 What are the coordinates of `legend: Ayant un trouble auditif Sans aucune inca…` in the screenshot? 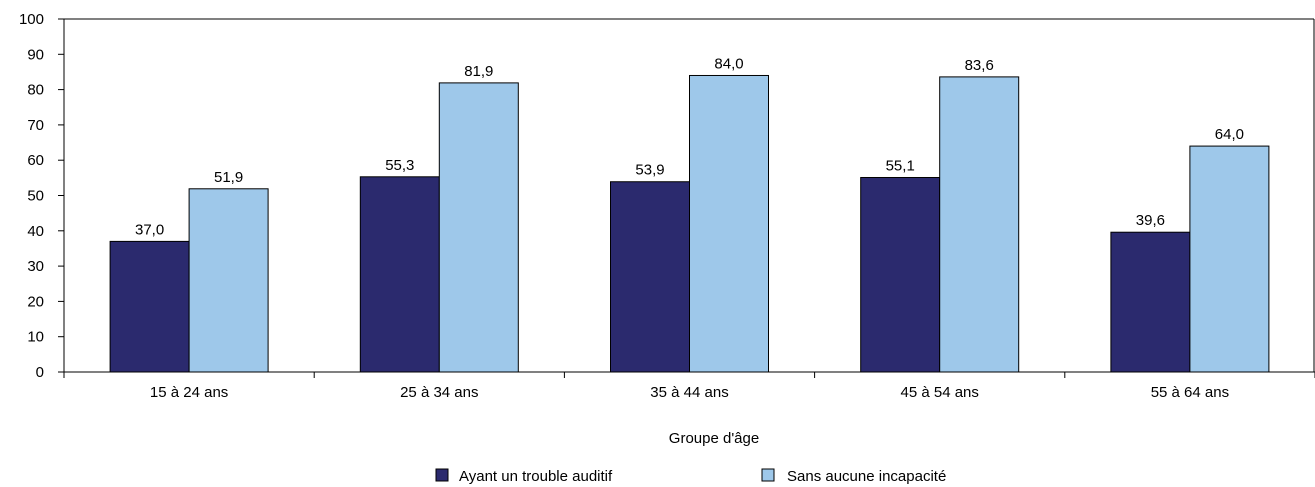 It's located at (690, 476).